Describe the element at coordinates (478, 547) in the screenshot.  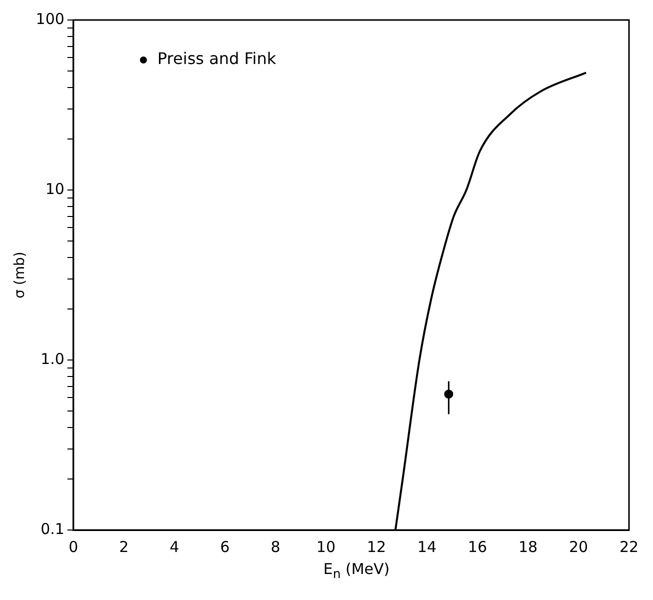
I see `x-tick-label: 16` at that location.